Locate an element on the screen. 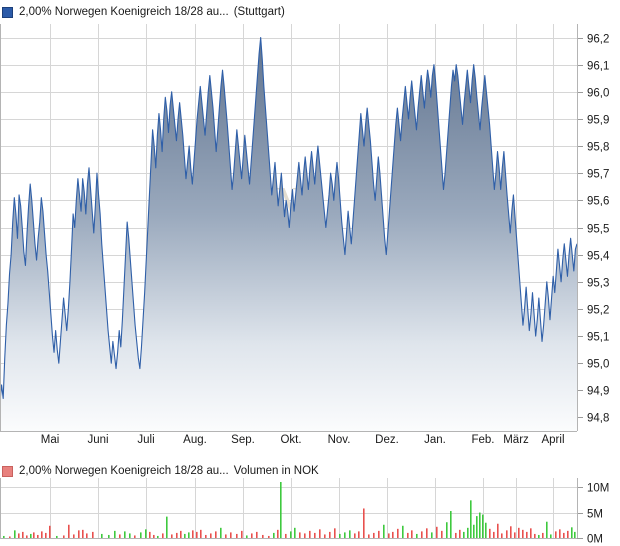 The image size is (620, 546). x-axis-tick-label: Okt. is located at coordinates (291, 440).